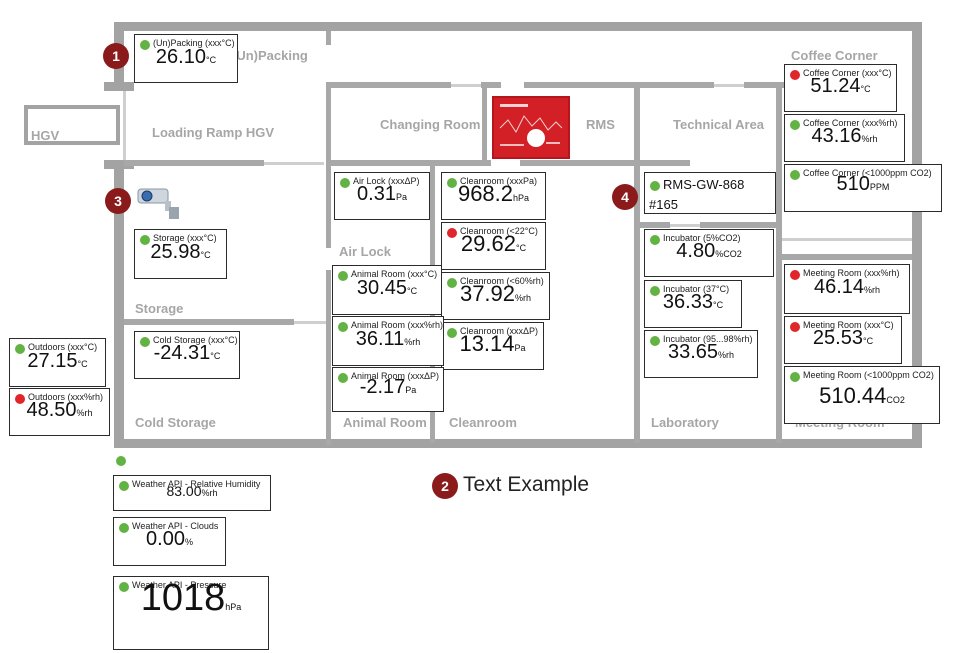 The width and height of the screenshot is (953, 653). Describe the element at coordinates (365, 251) in the screenshot. I see `room-label-air-lock: Air Lock` at that location.